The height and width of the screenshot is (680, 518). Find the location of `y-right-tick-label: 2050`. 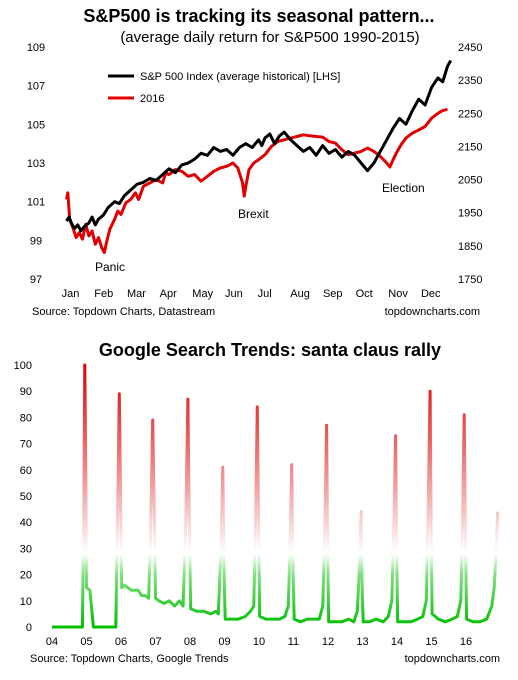

y-right-tick-label: 2050 is located at coordinates (470, 181).